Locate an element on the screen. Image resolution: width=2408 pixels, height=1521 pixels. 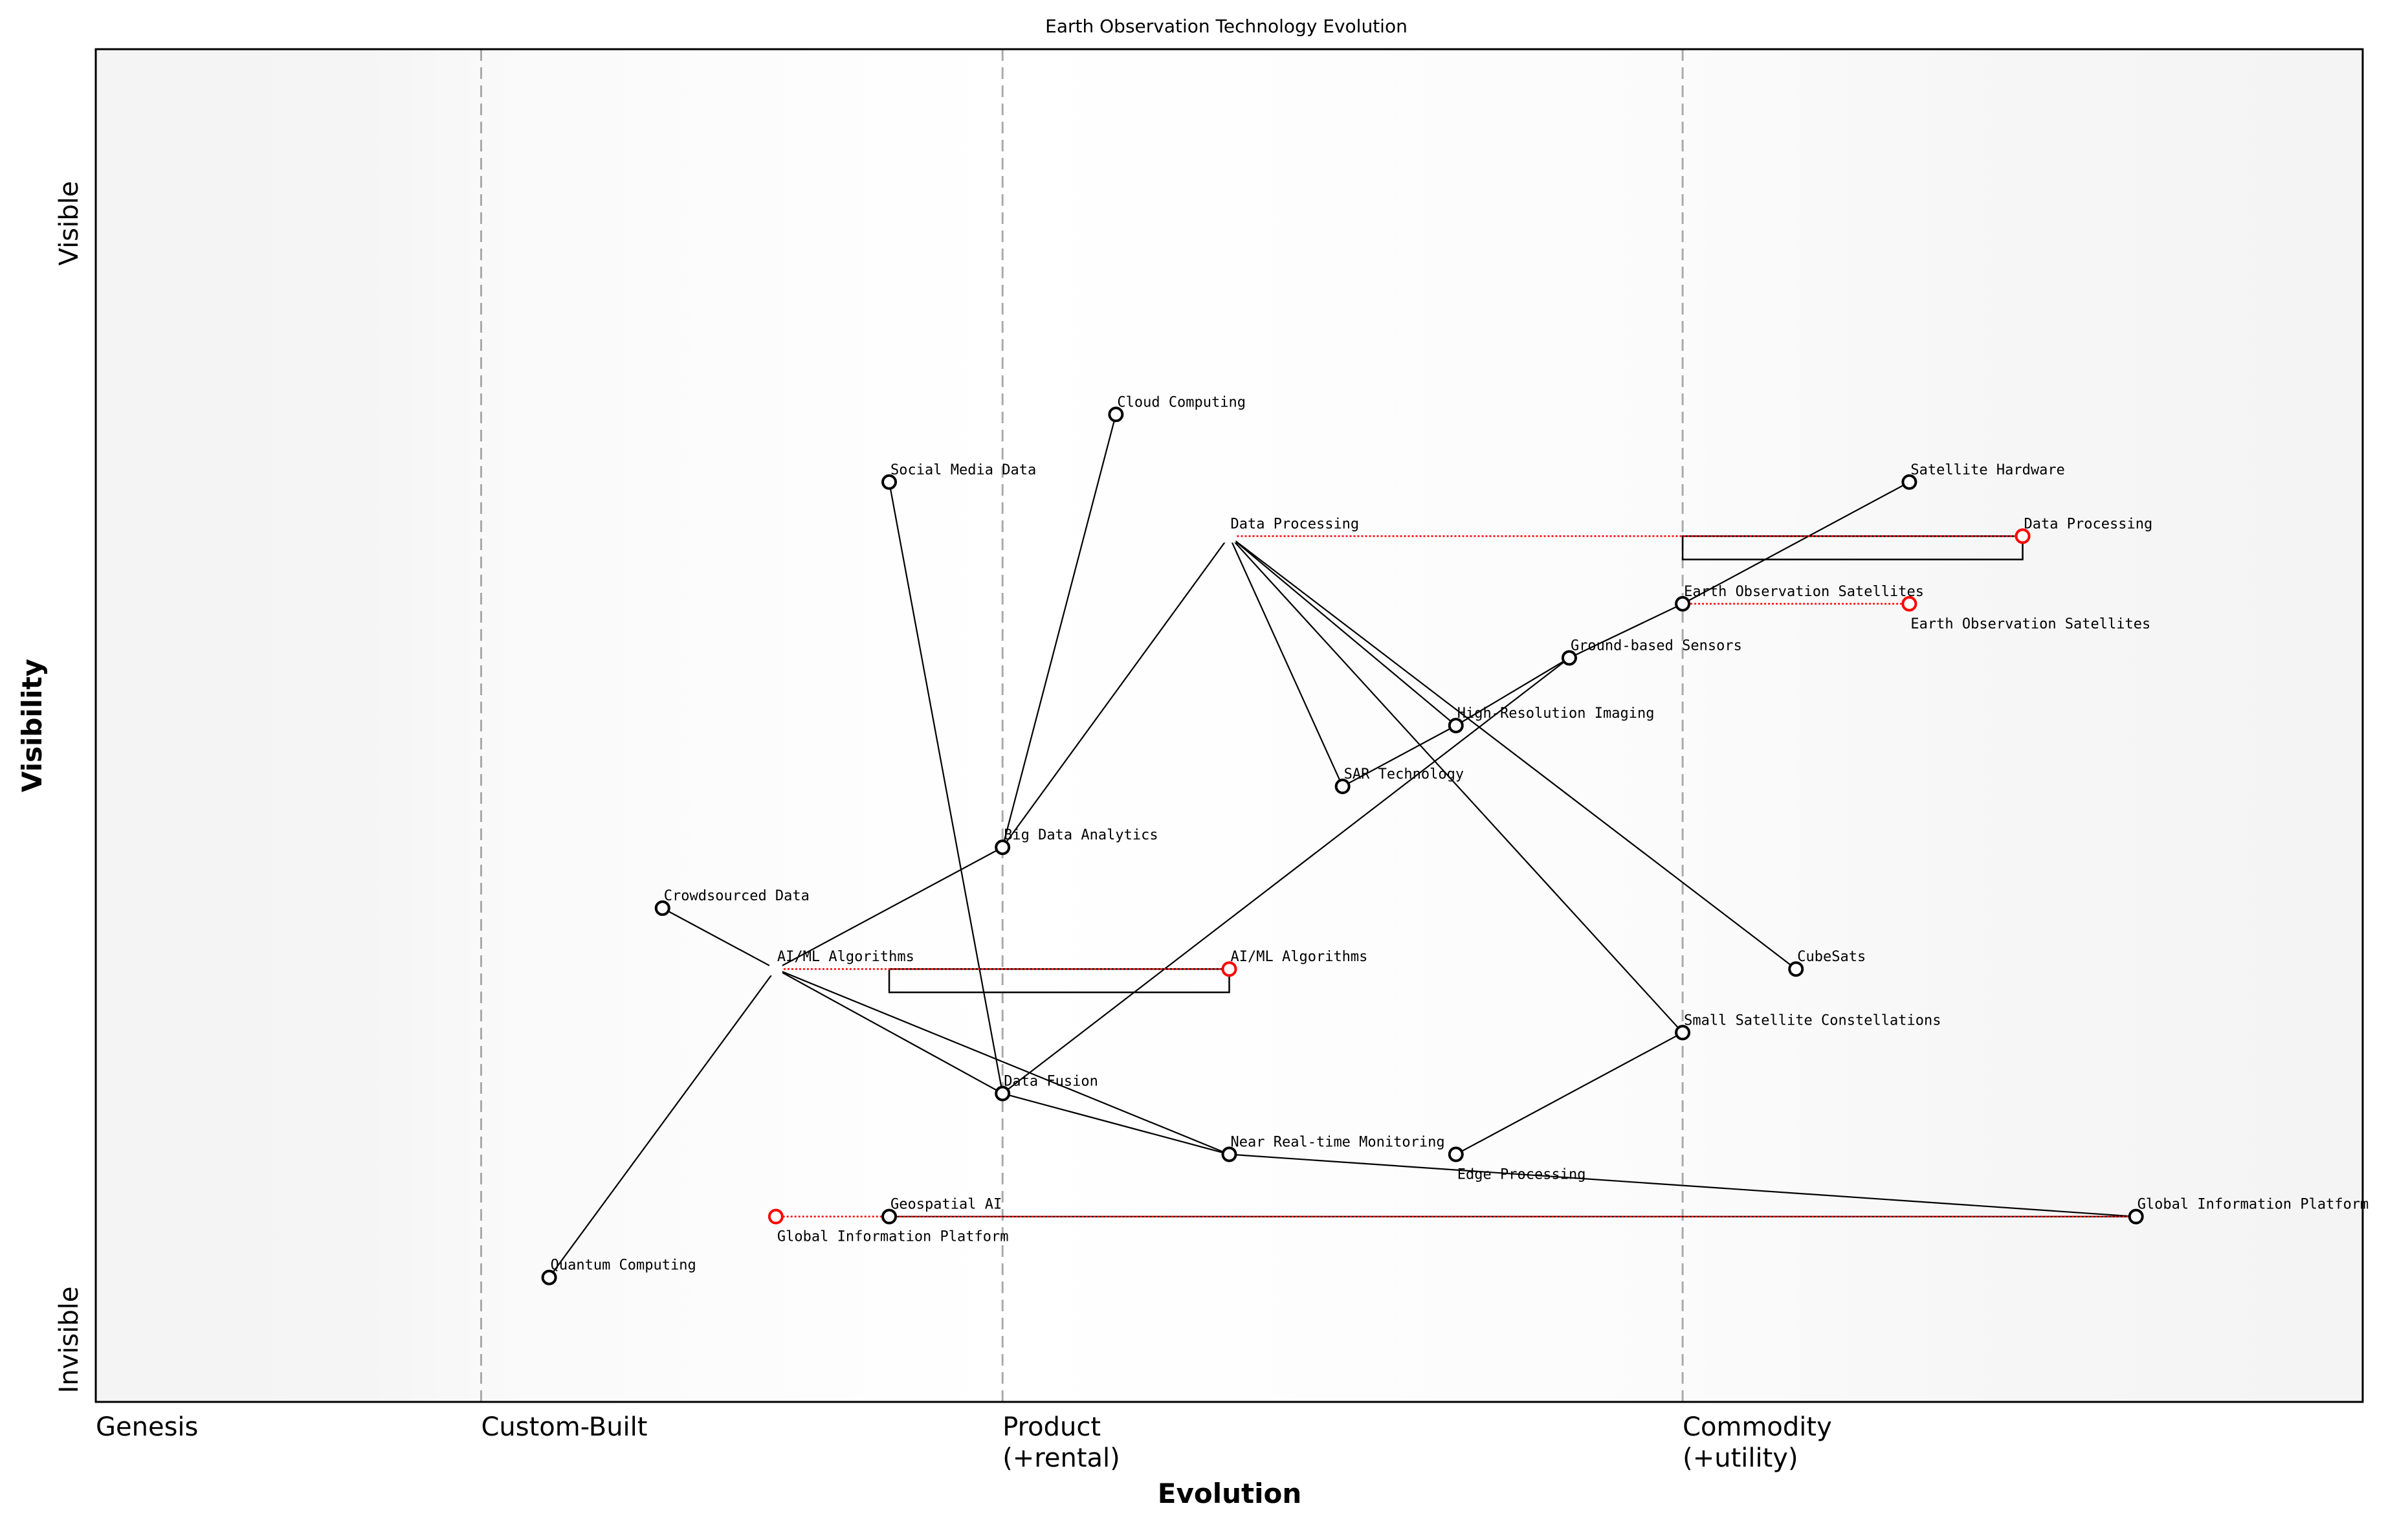
link-earth-observation-satellites-to-ground-based-sensors is located at coordinates (1626, 631).